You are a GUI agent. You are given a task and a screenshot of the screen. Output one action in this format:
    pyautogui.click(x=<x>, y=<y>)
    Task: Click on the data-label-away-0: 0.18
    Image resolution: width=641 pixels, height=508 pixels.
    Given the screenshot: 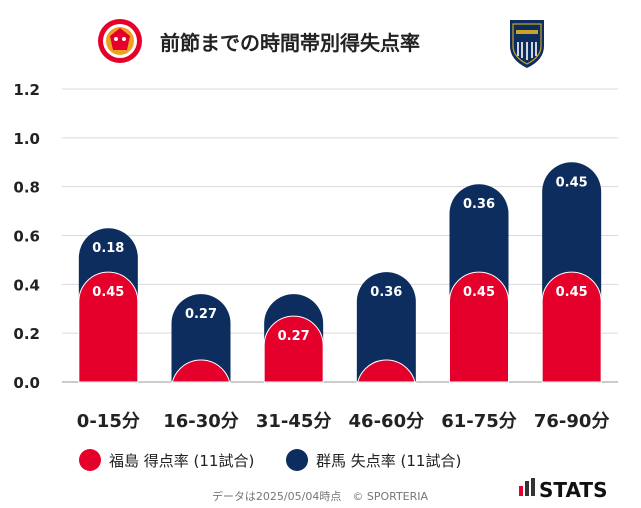 What is the action you would take?
    pyautogui.click(x=108, y=248)
    